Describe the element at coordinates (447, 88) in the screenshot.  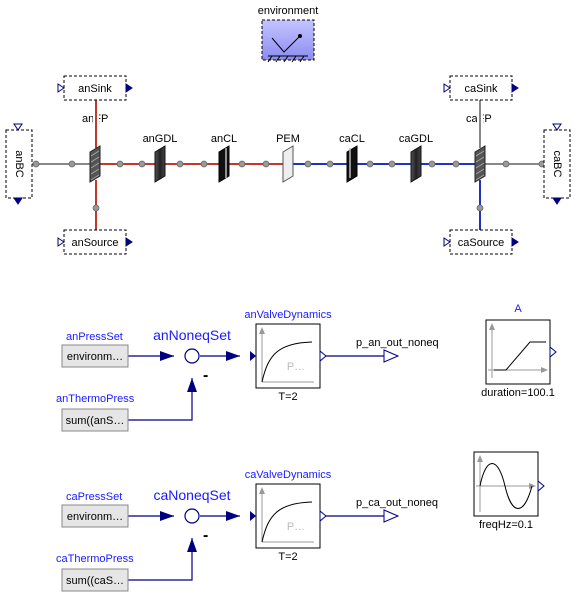
I see `casink-port-in` at that location.